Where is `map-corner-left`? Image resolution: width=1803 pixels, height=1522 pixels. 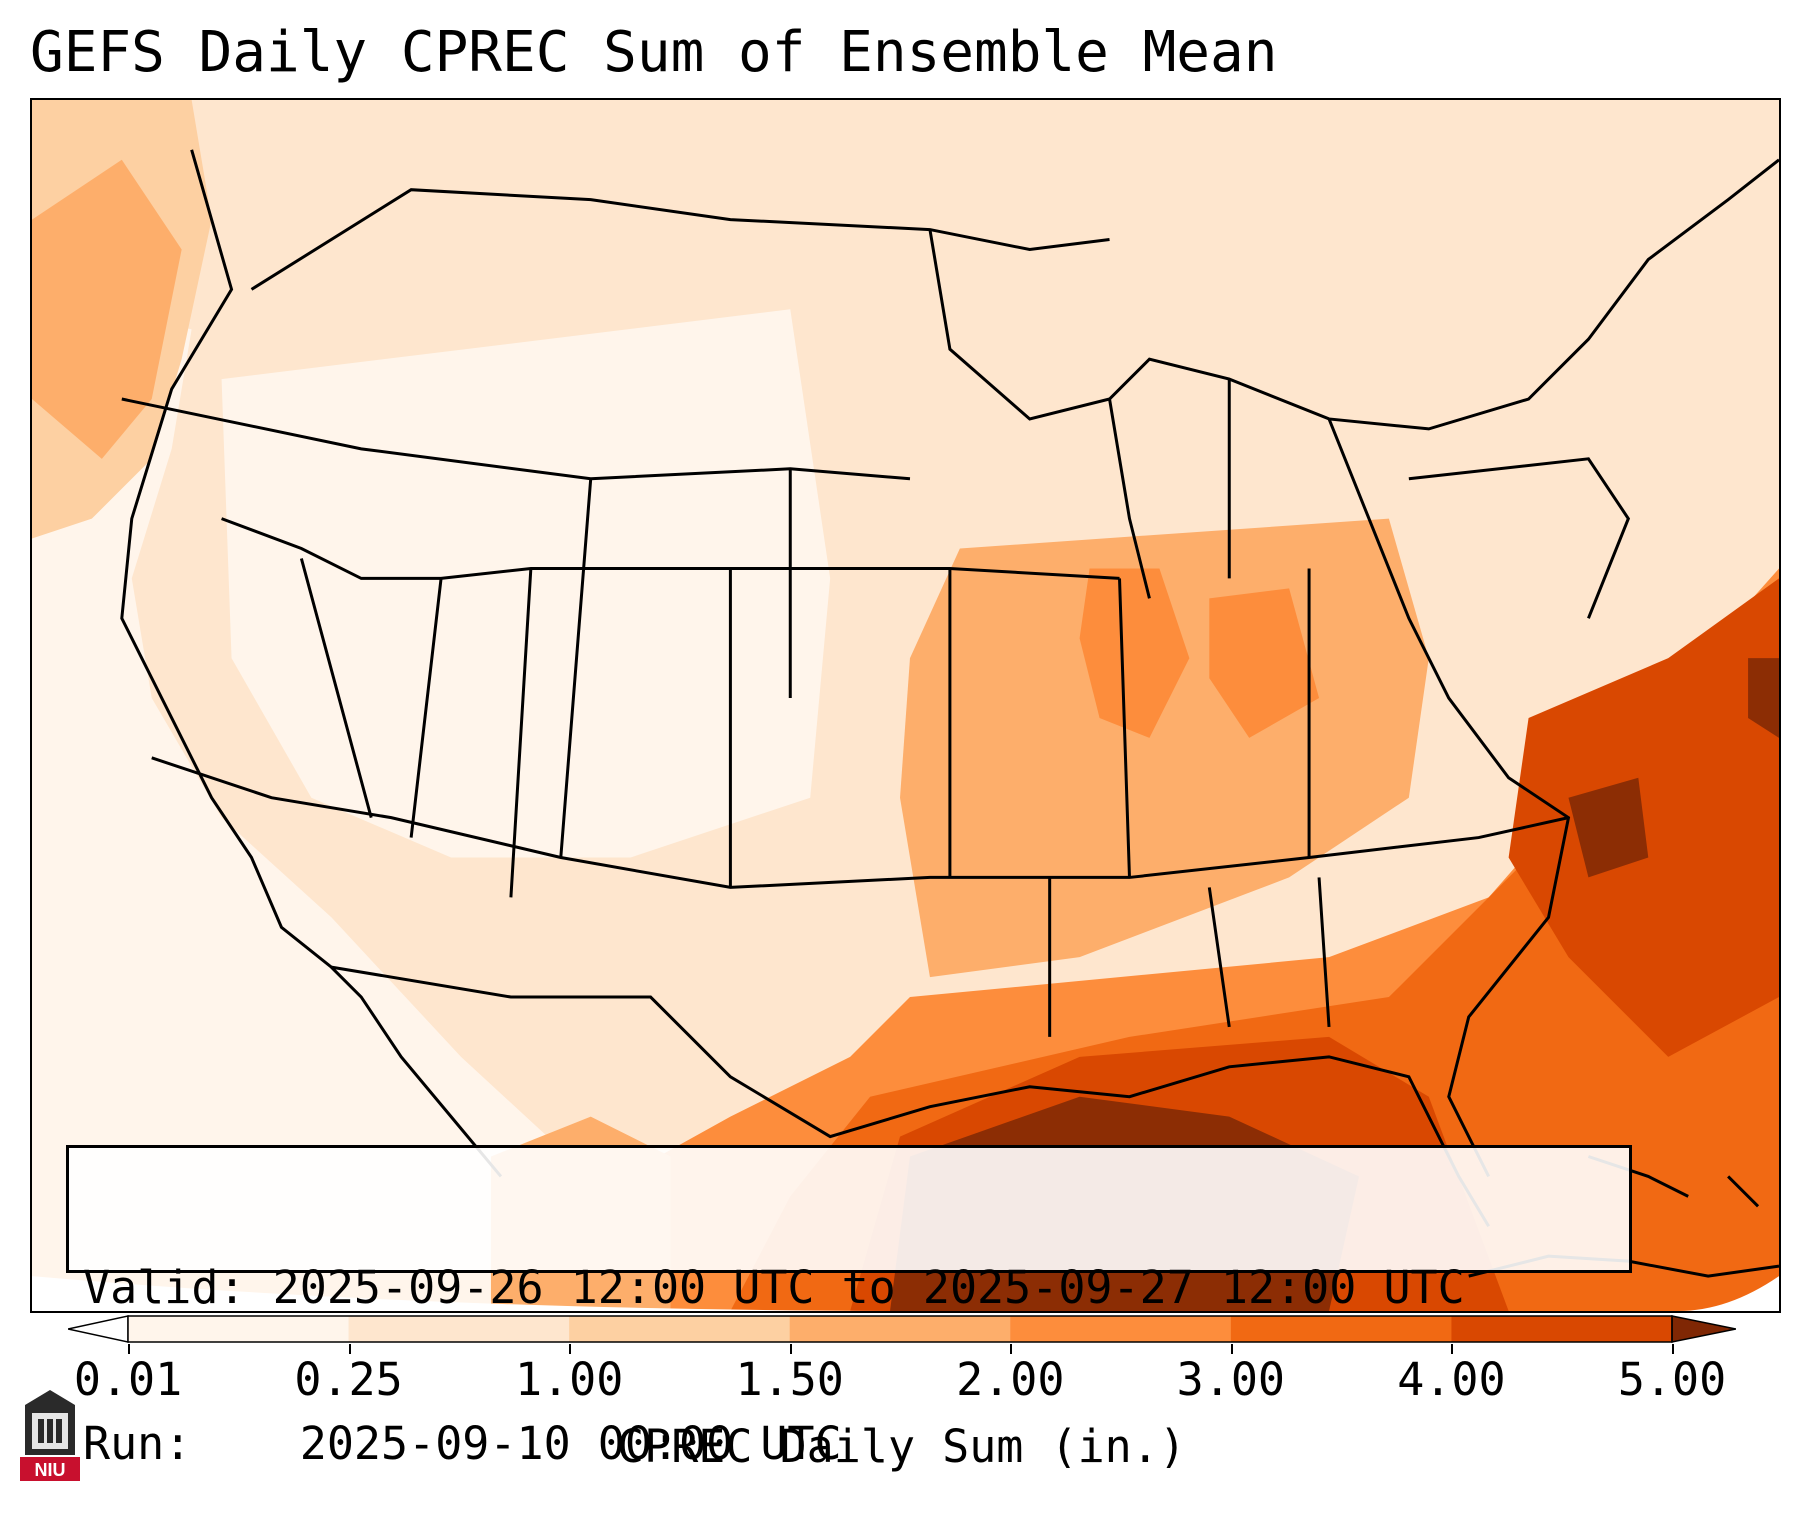 map-corner-left is located at coordinates (481, 1293).